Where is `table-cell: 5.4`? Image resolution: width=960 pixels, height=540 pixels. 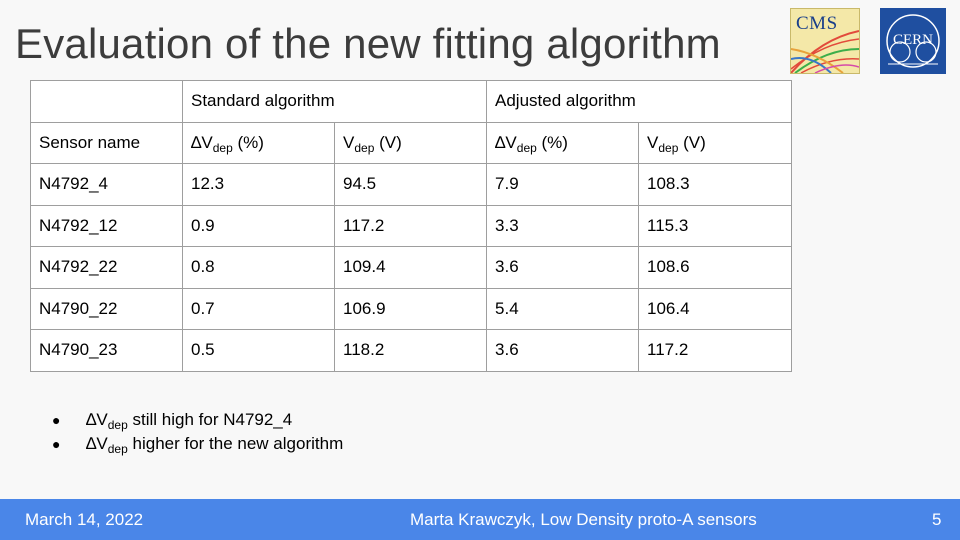
table-cell: 5.4 is located at coordinates (563, 308).